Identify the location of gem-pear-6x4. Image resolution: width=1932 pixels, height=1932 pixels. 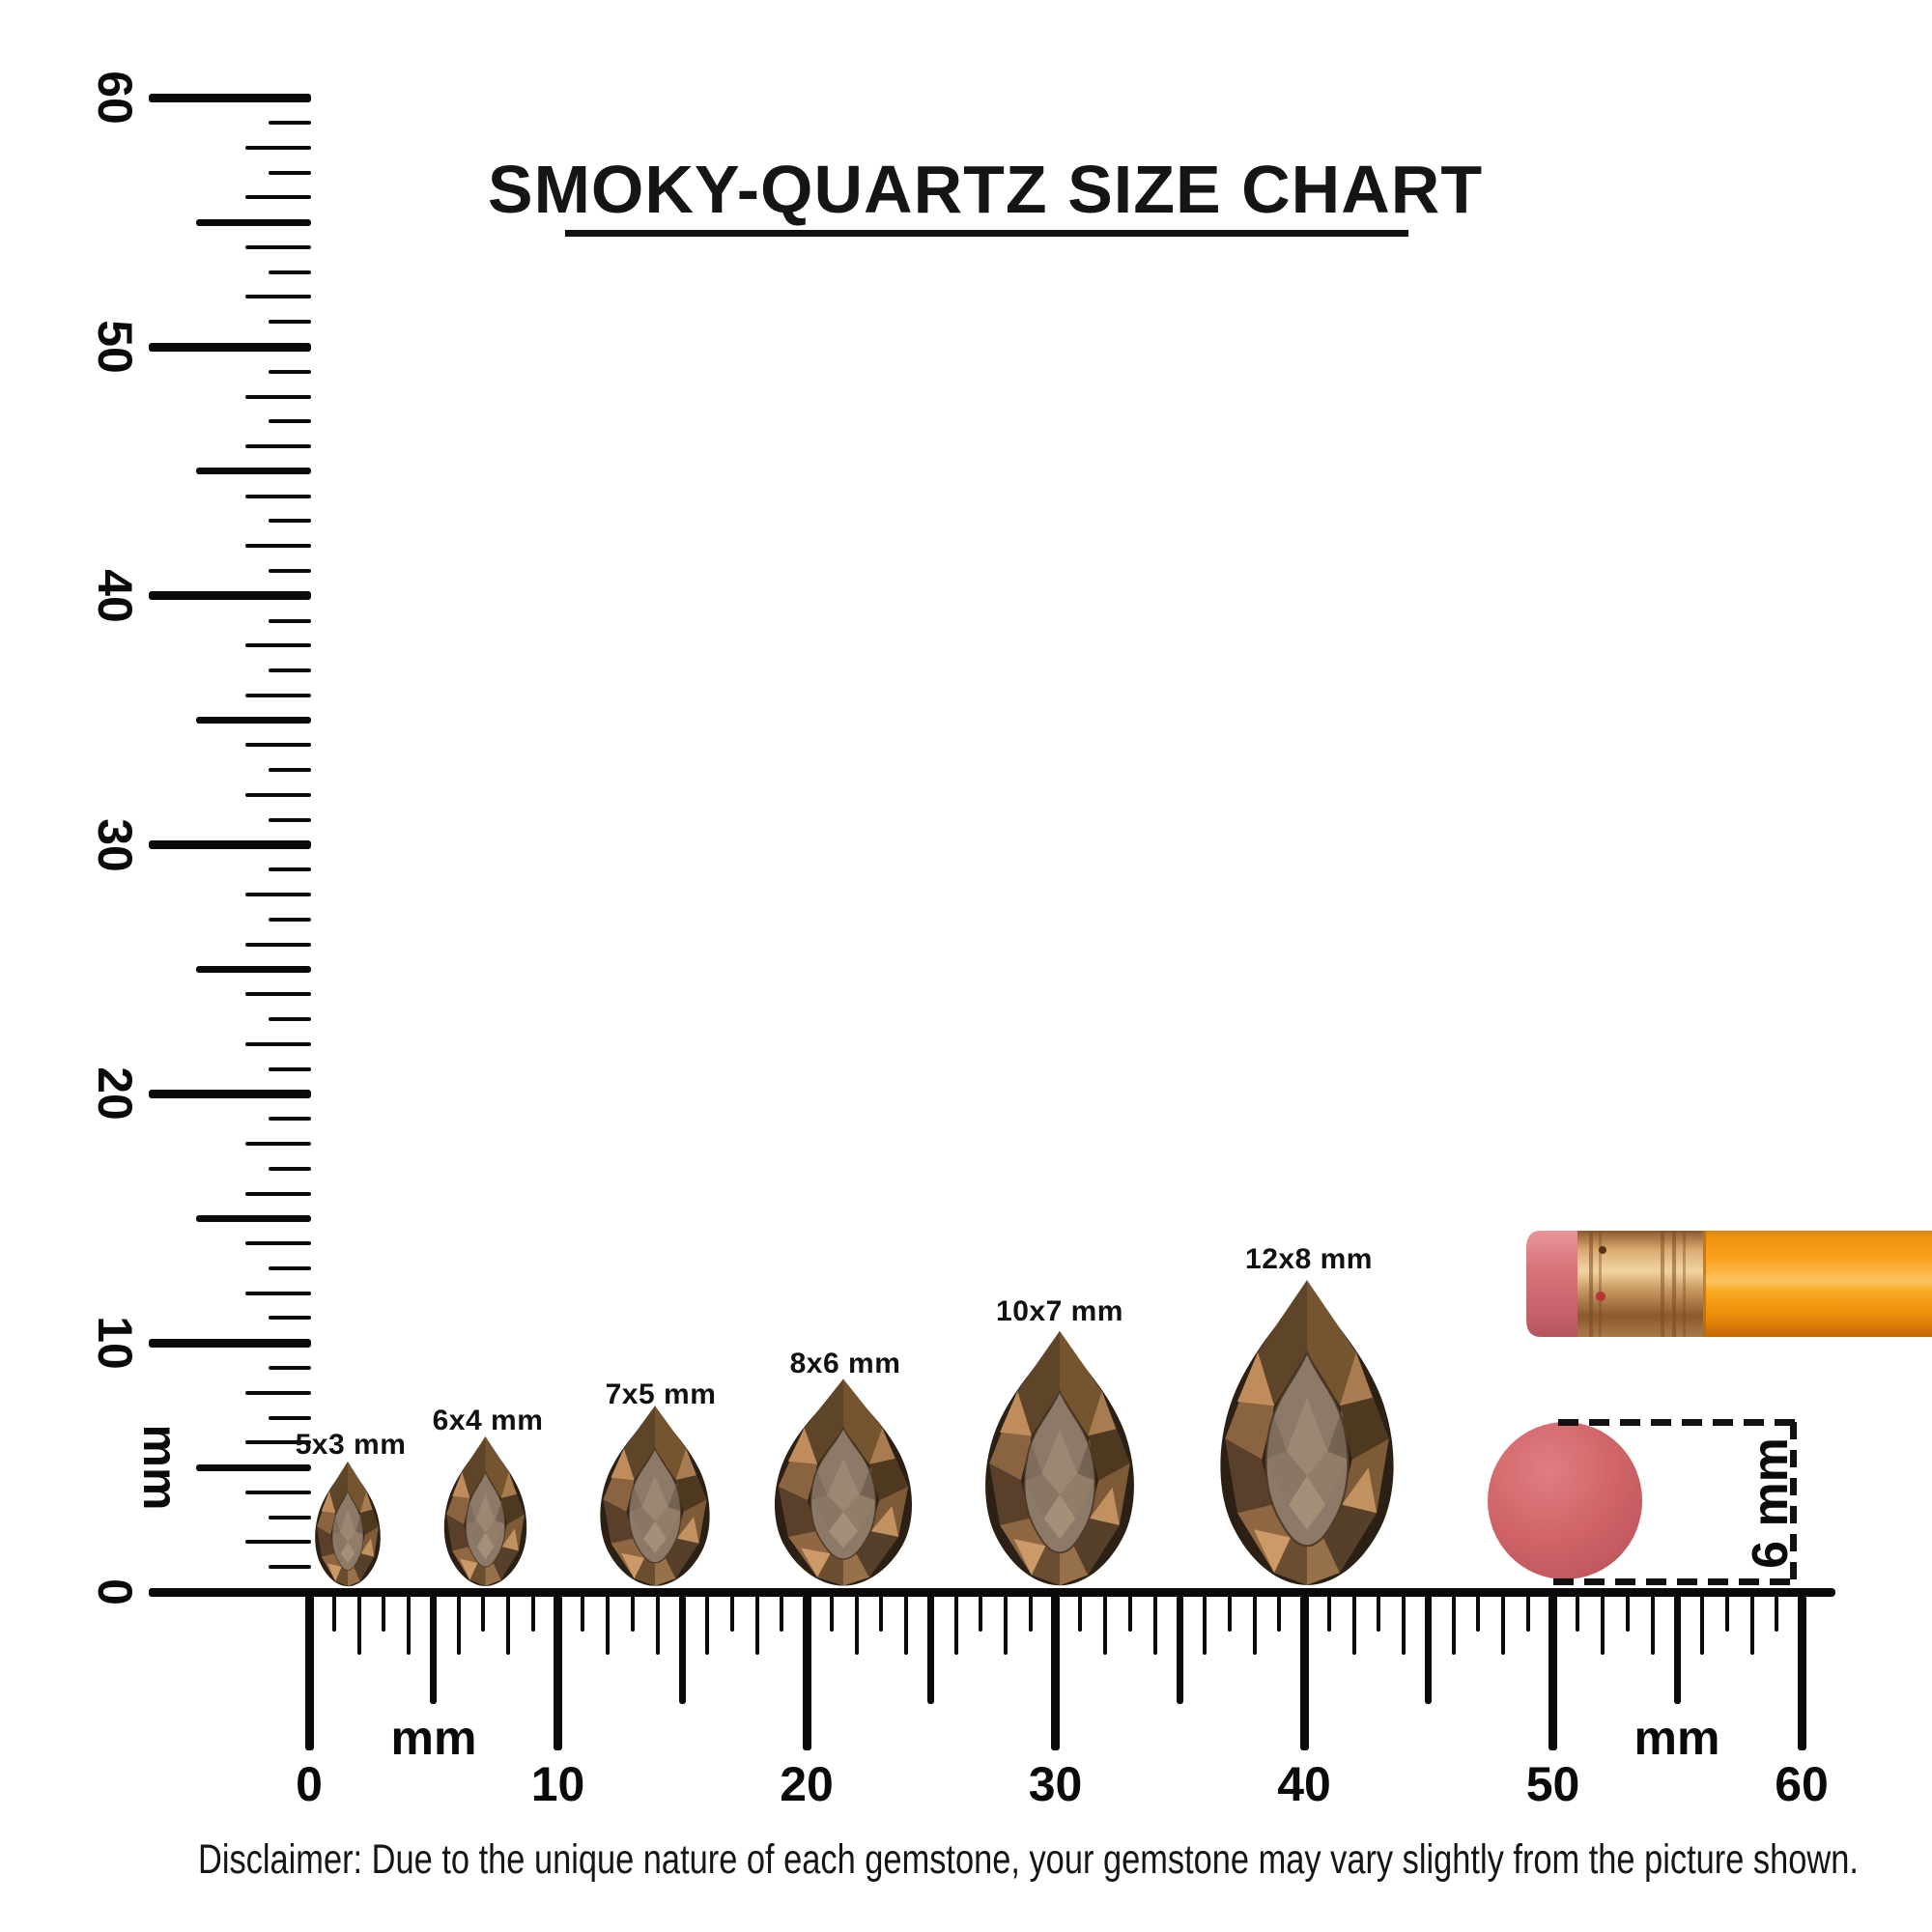
(485, 1511).